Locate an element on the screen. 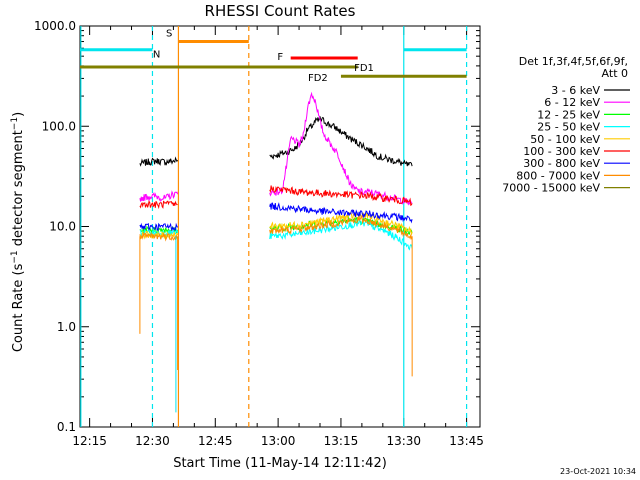 Image resolution: width=640 pixels, height=480 pixels. legend-entry-label: 25 - 50 keV is located at coordinates (568, 127).